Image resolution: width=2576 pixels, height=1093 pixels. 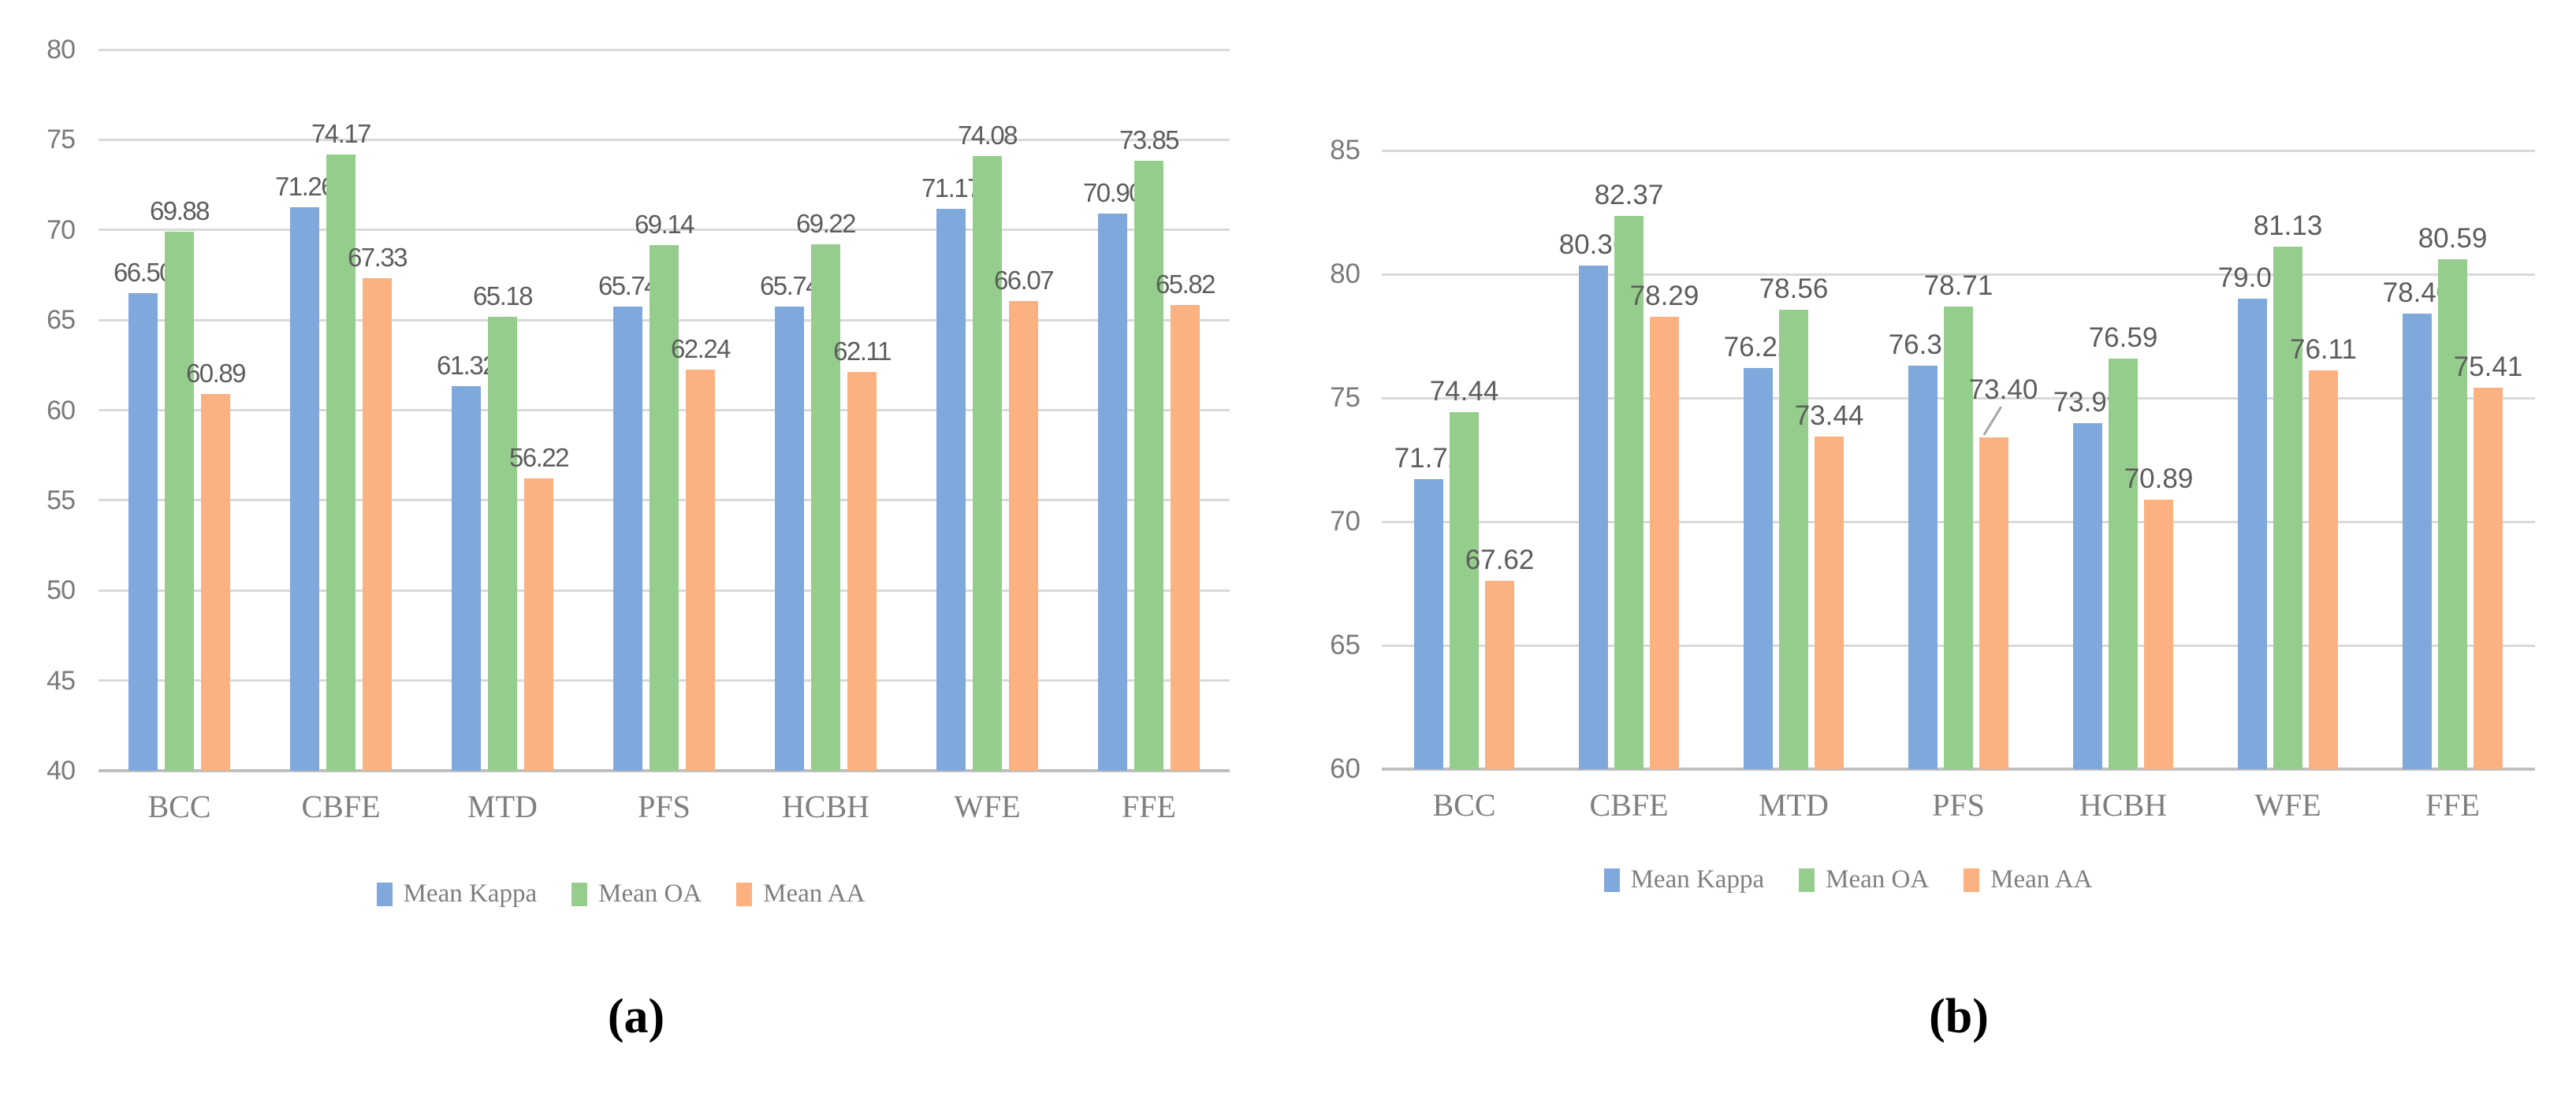 What do you see at coordinates (1113, 193) in the screenshot?
I see `value-label: 70.90` at bounding box center [1113, 193].